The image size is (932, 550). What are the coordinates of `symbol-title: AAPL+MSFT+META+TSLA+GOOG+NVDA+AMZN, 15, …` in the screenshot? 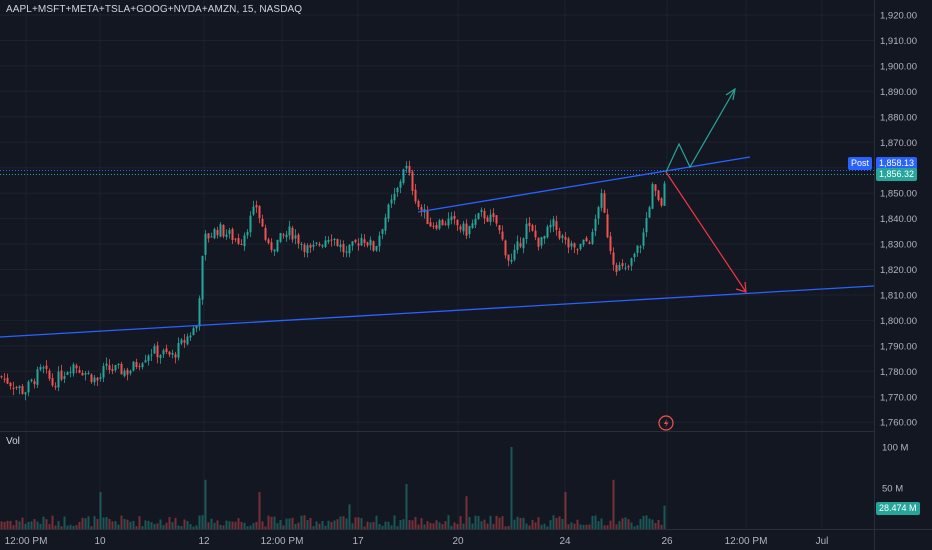 It's located at (154, 9).